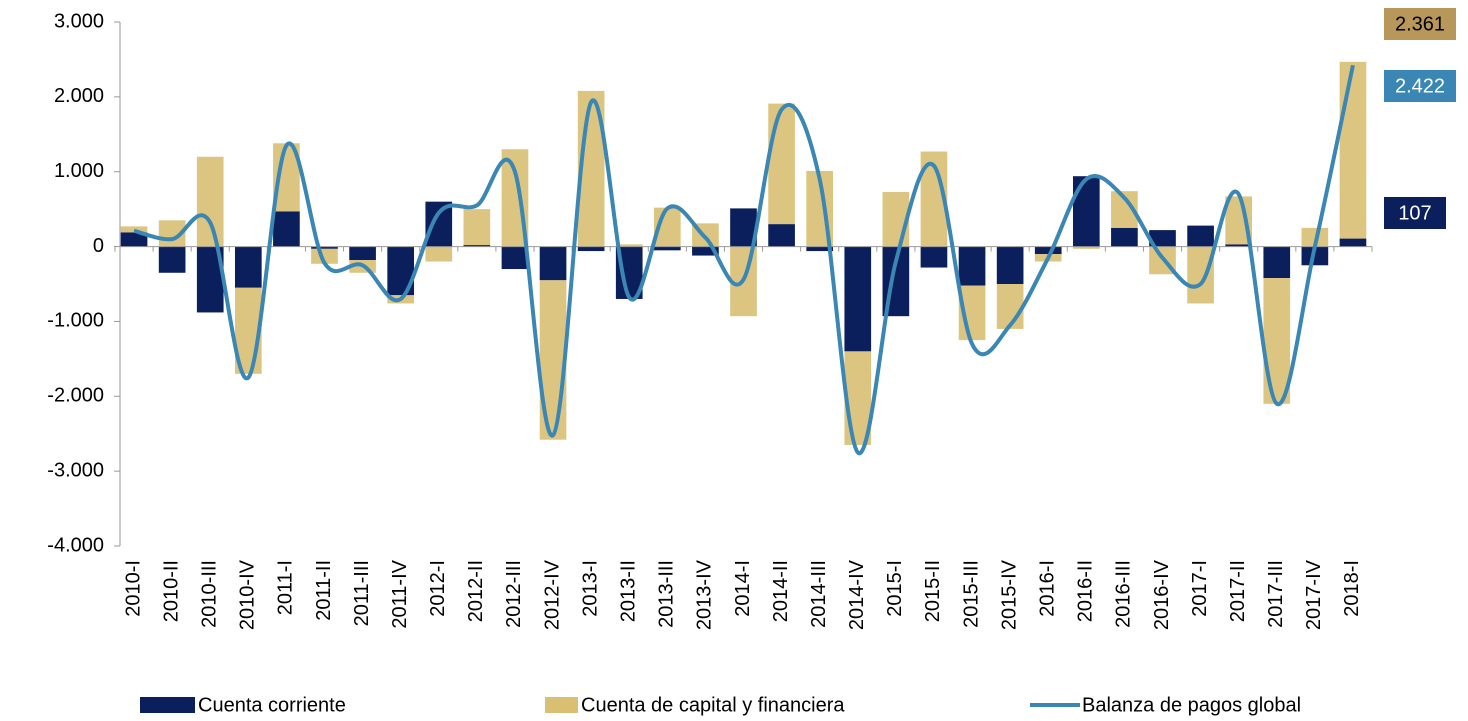 Image resolution: width=1468 pixels, height=721 pixels. I want to click on x-tick-label: 2010-I, so click(133, 588).